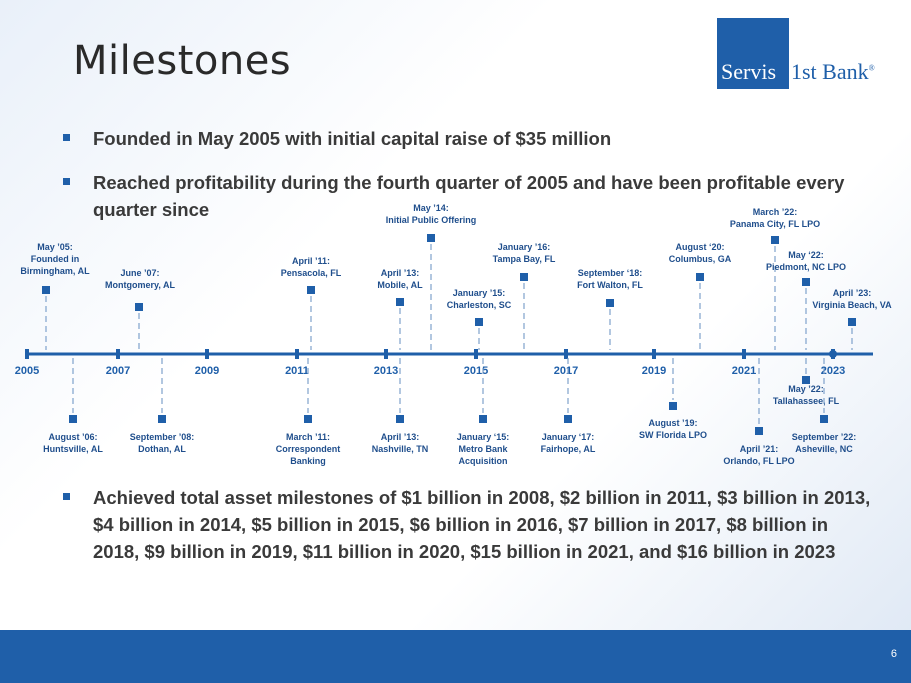 The width and height of the screenshot is (911, 683). I want to click on milestone-label-line: August ’19:, so click(672, 423).